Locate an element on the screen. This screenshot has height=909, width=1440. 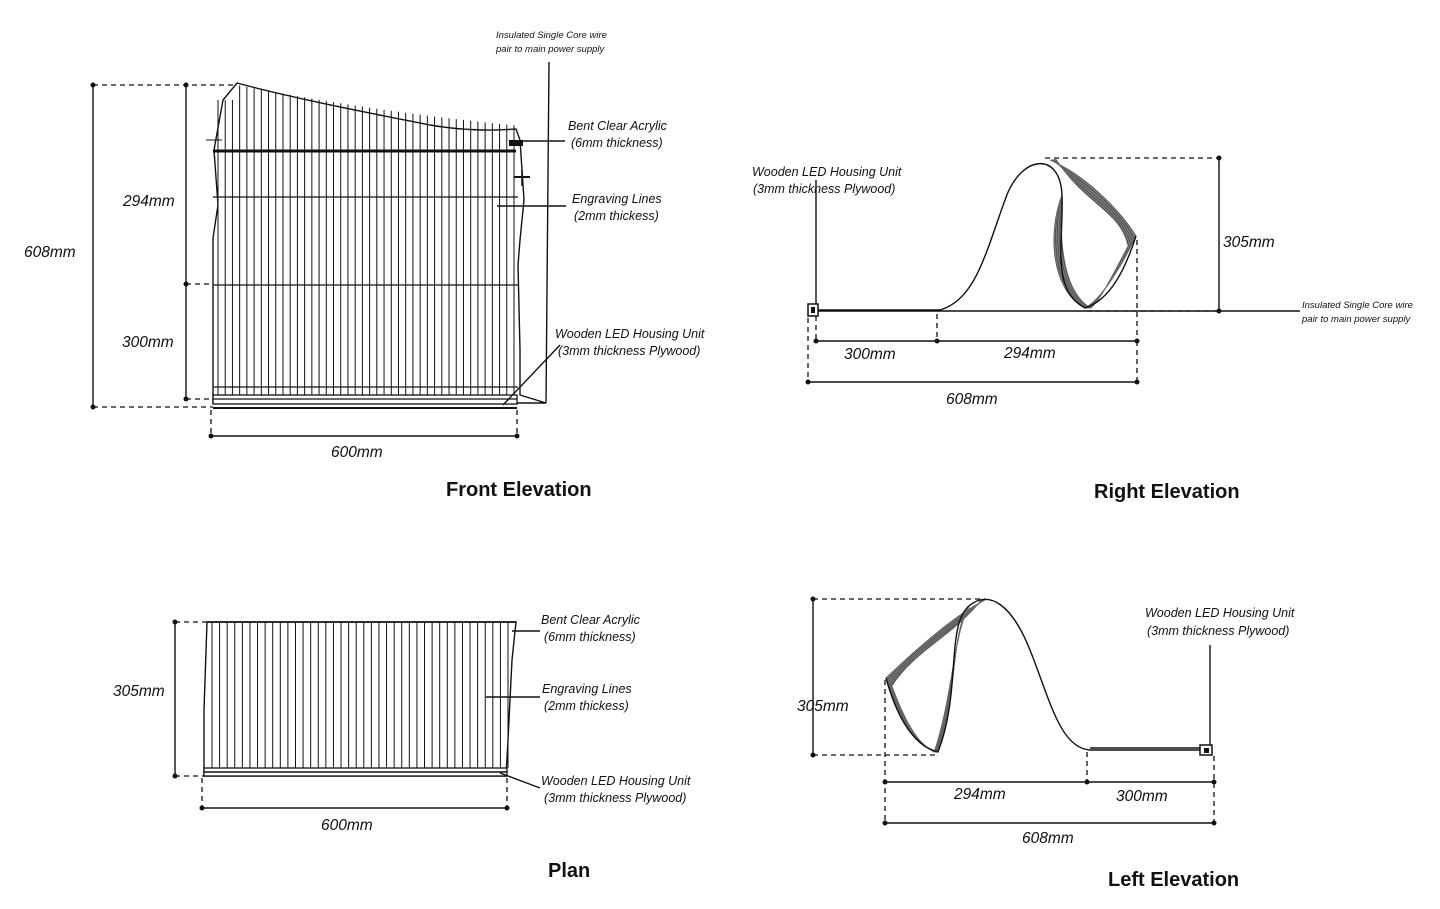
front-housing-leader is located at coordinates (531, 375).